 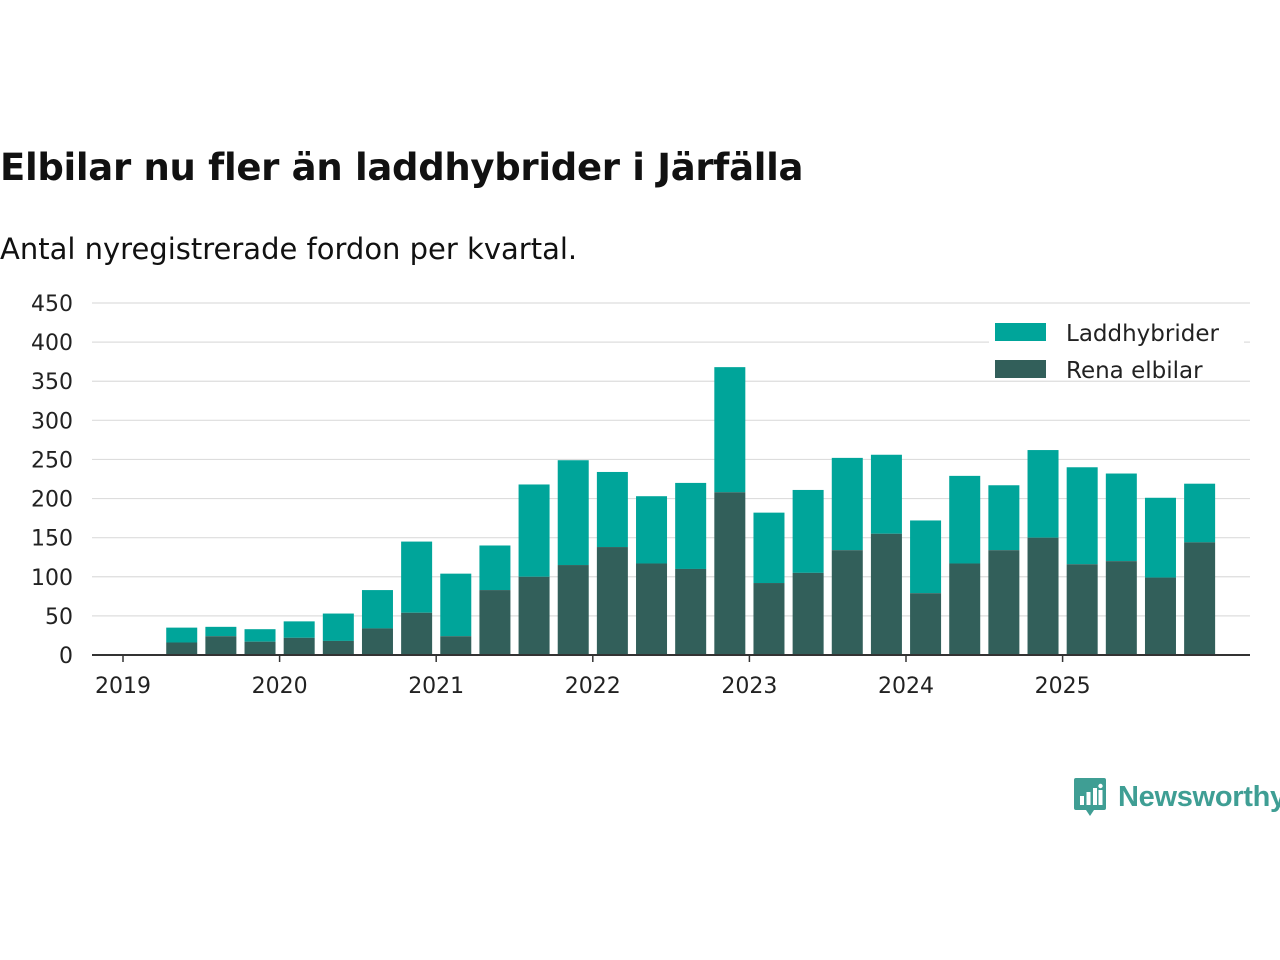 I want to click on y-tick-label: 300, so click(x=52, y=421).